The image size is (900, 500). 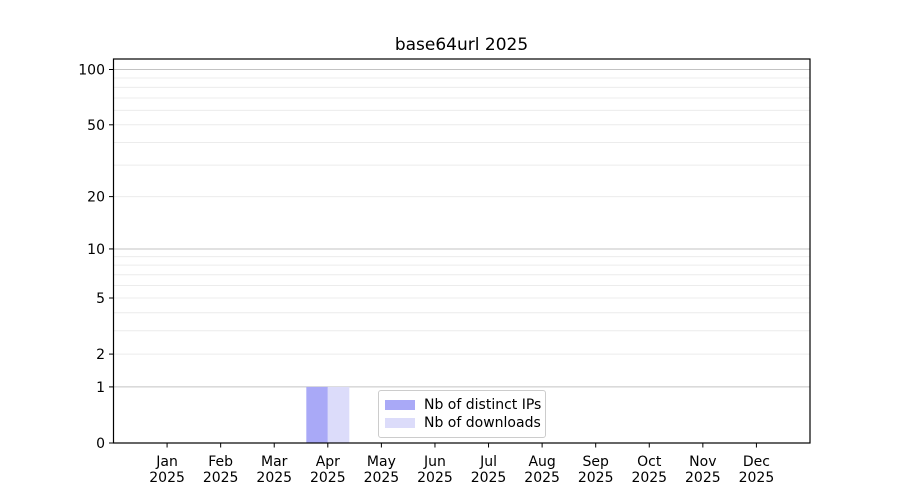 What do you see at coordinates (96, 126) in the screenshot?
I see `y-tick-label: 50` at bounding box center [96, 126].